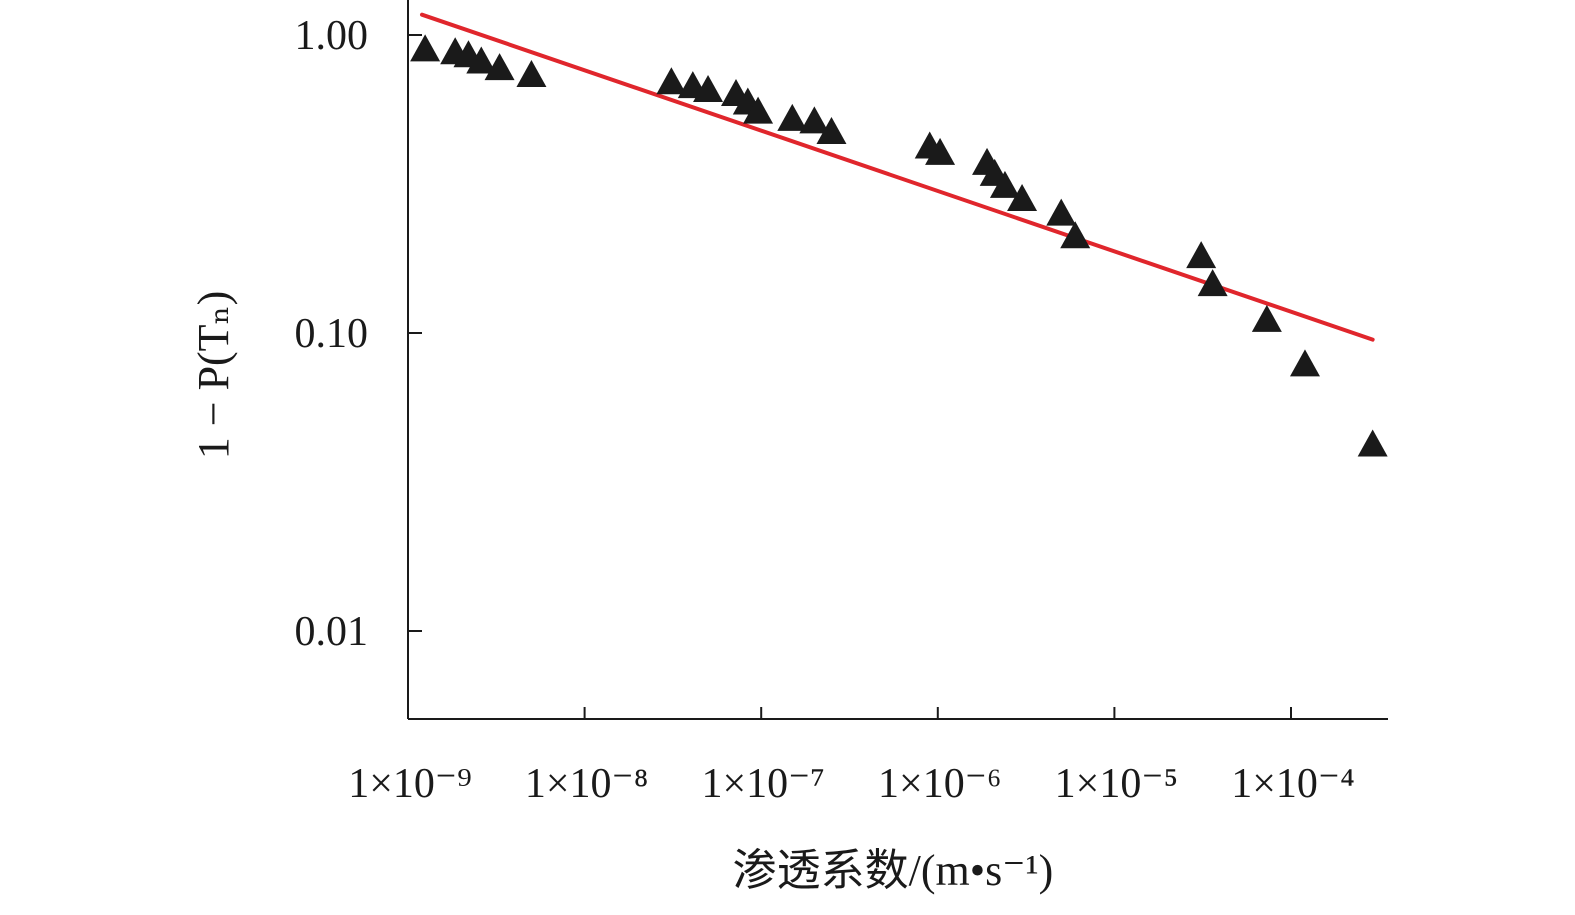 The image size is (1575, 915). I want to click on y-axis-title: 1 − P(Tₙ), so click(213, 375).